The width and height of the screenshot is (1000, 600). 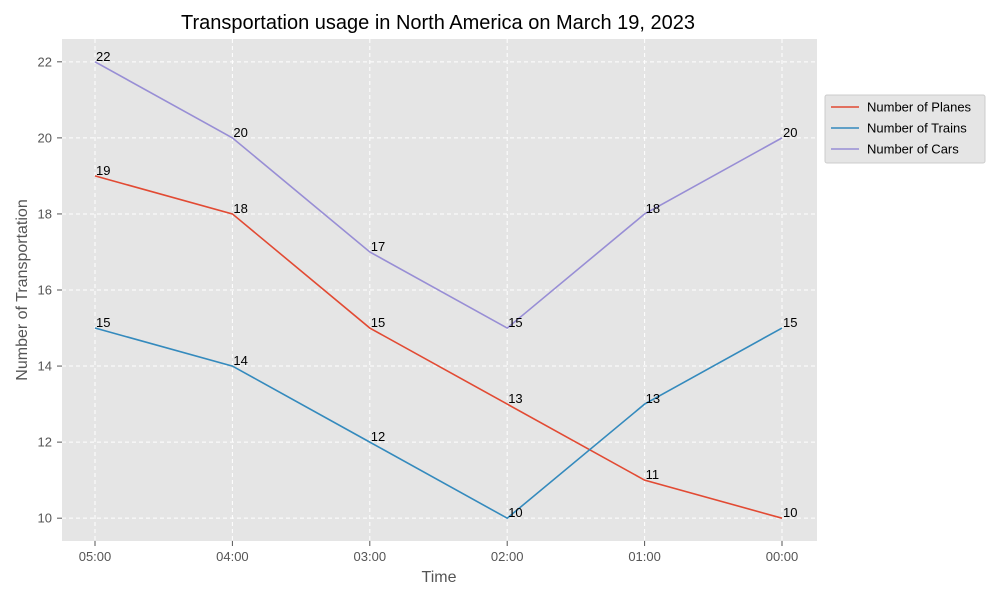 What do you see at coordinates (103, 170) in the screenshot?
I see `data-label: 19` at bounding box center [103, 170].